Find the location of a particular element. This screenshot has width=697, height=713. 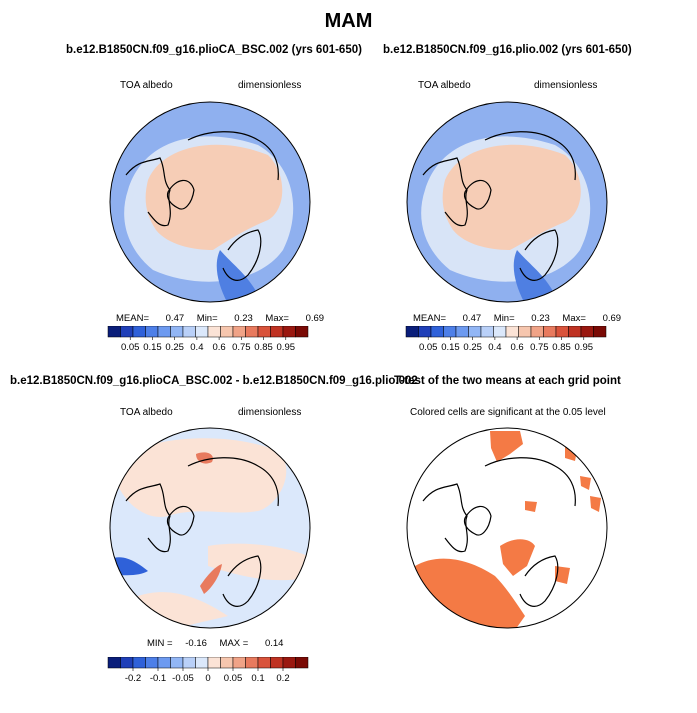

panel1-polar-map is located at coordinates (210, 202).